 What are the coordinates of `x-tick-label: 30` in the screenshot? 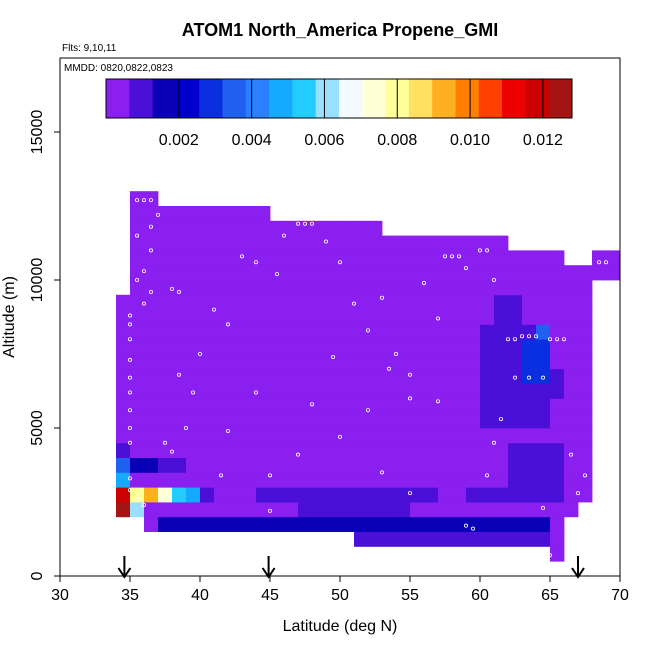 It's located at (60, 595).